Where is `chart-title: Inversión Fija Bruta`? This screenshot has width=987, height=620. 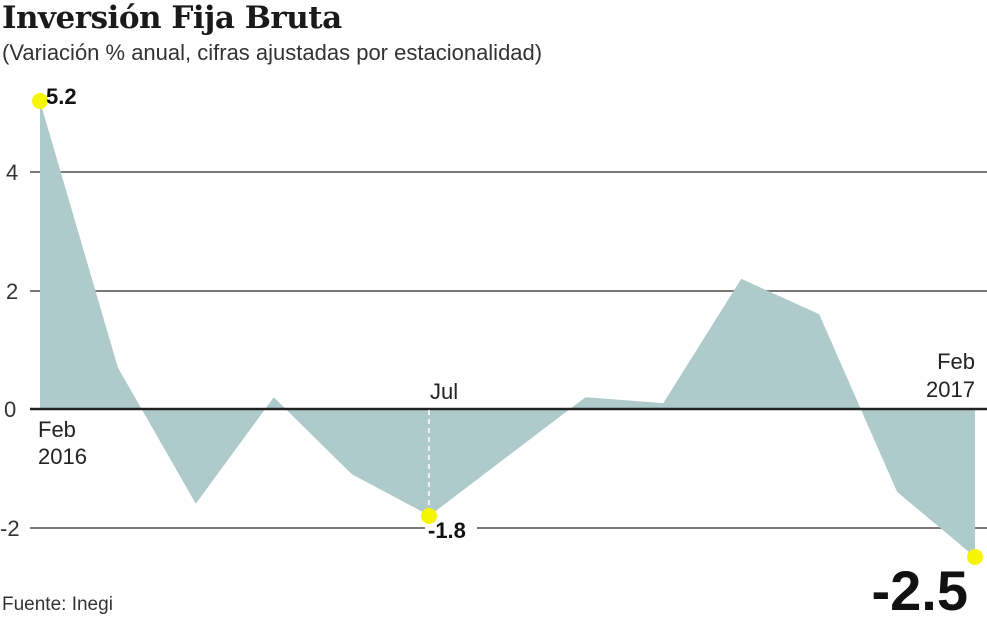
chart-title: Inversión Fija Bruta is located at coordinates (172, 18).